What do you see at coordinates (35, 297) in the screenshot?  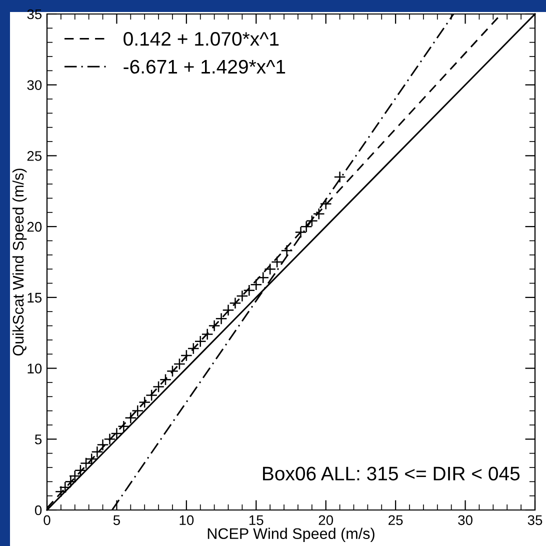 I see `y-tick-label: 15` at bounding box center [35, 297].